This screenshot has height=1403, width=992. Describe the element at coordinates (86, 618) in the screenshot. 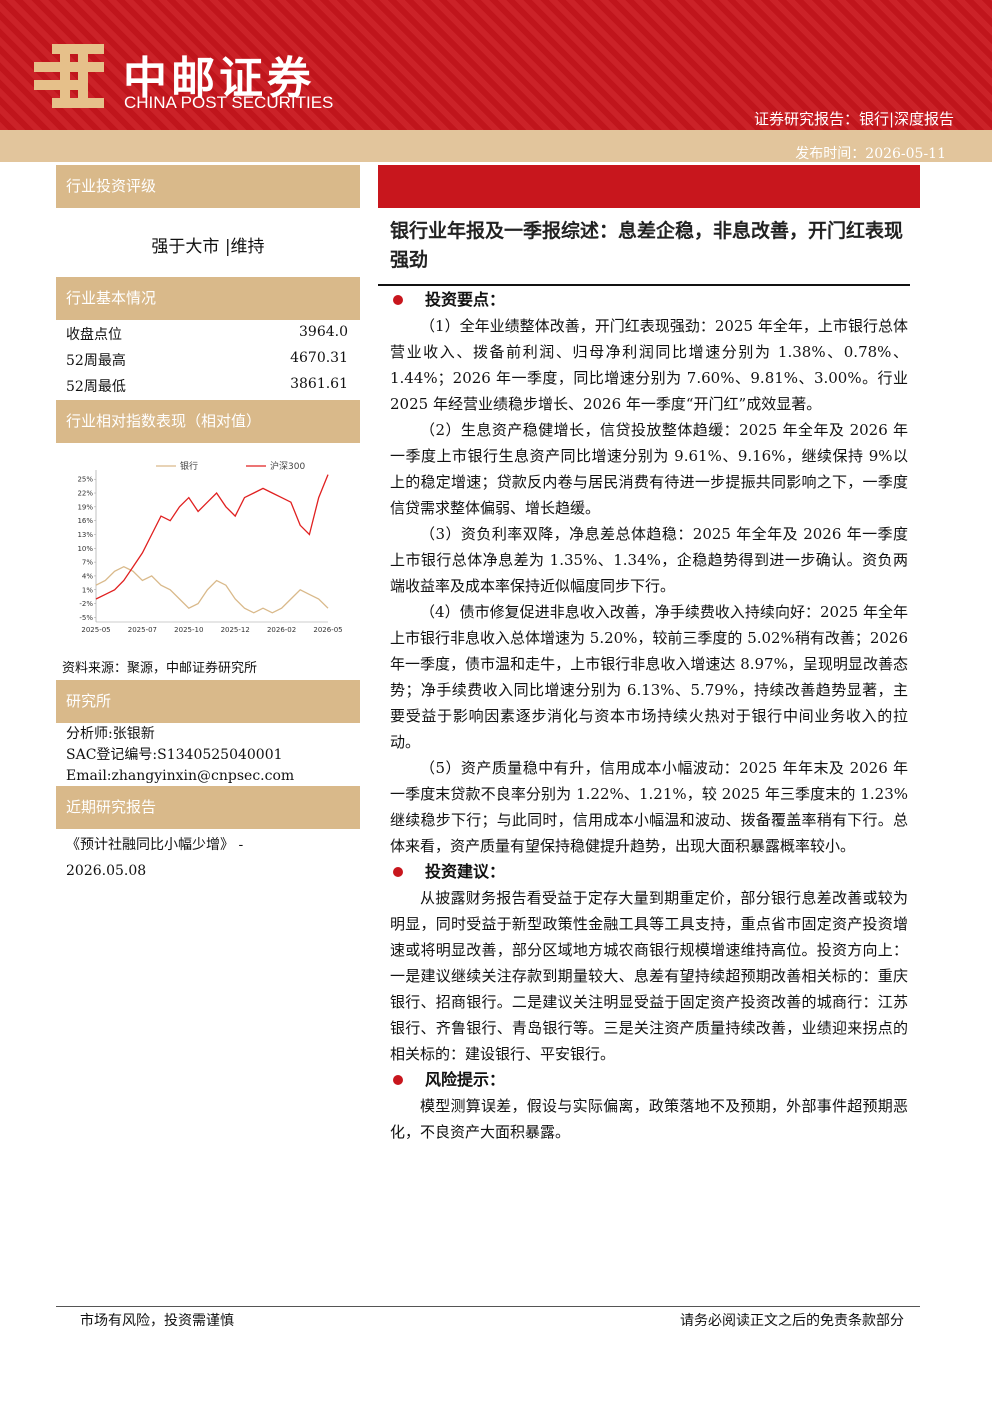

I see `y-tick-label: -5%` at that location.